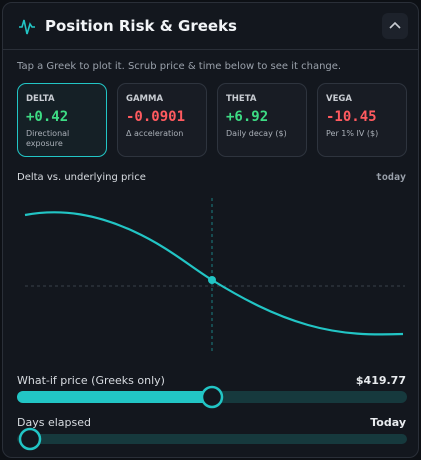 The height and width of the screenshot is (460, 421). Describe the element at coordinates (48, 138) in the screenshot. I see `greek-description: Directional exposure` at that location.